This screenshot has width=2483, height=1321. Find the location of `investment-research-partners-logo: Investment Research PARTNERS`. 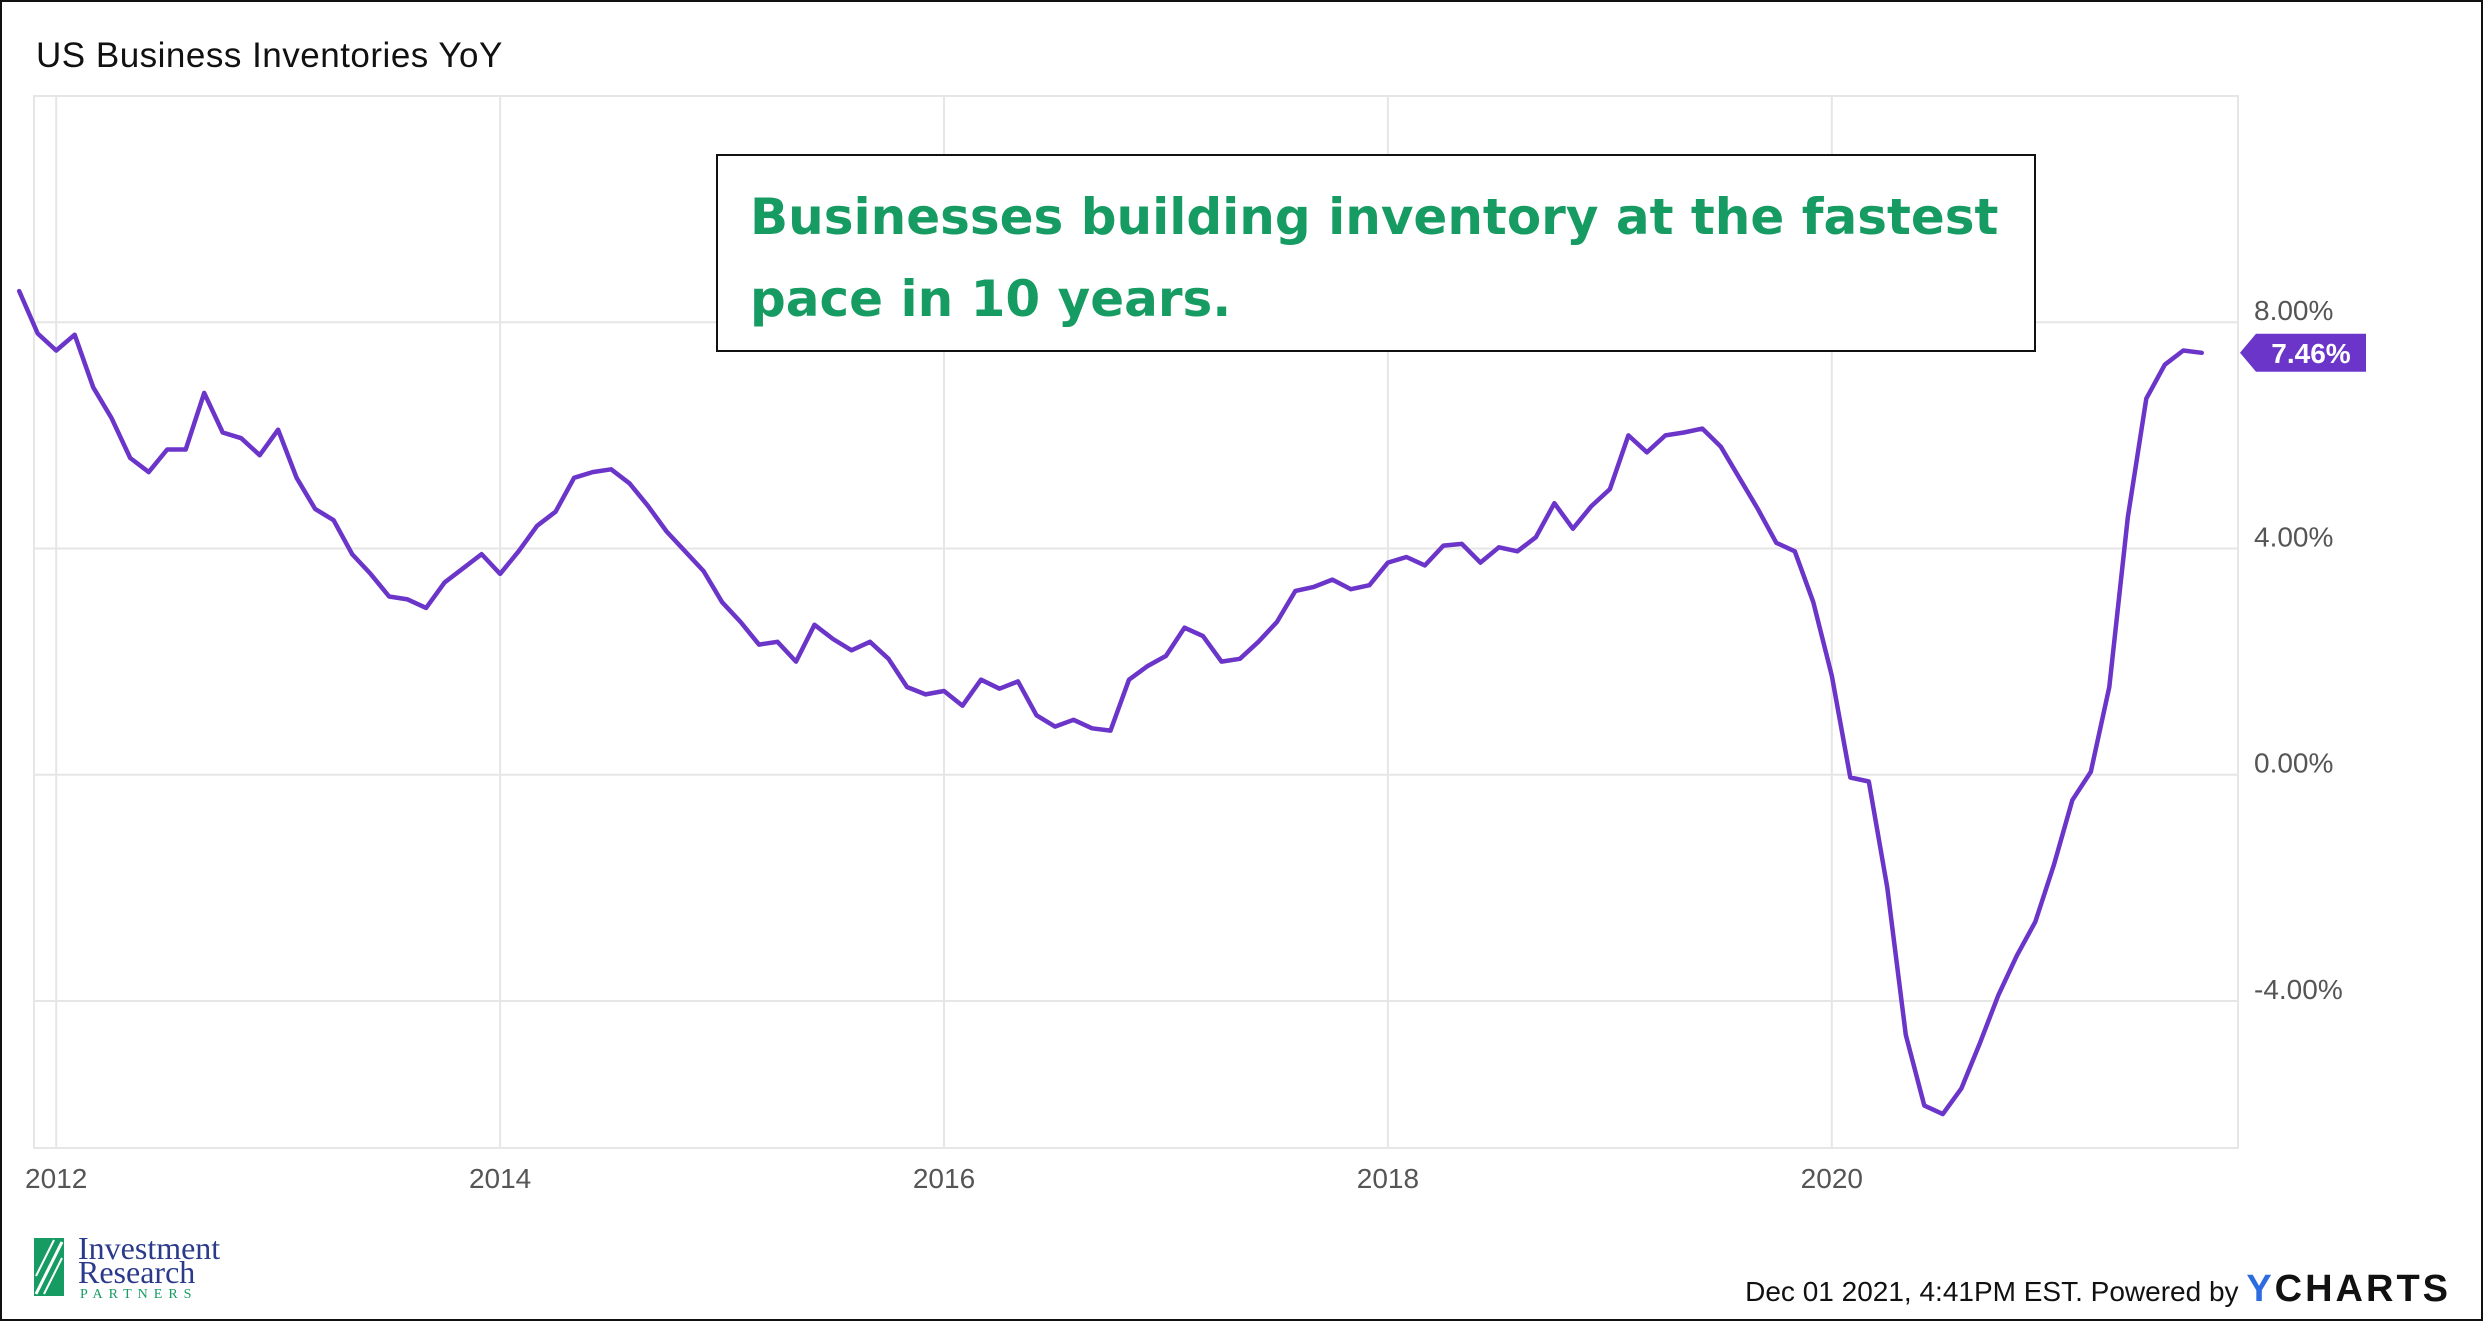

investment-research-partners-logo: Investment Research PARTNERS is located at coordinates (152, 1267).